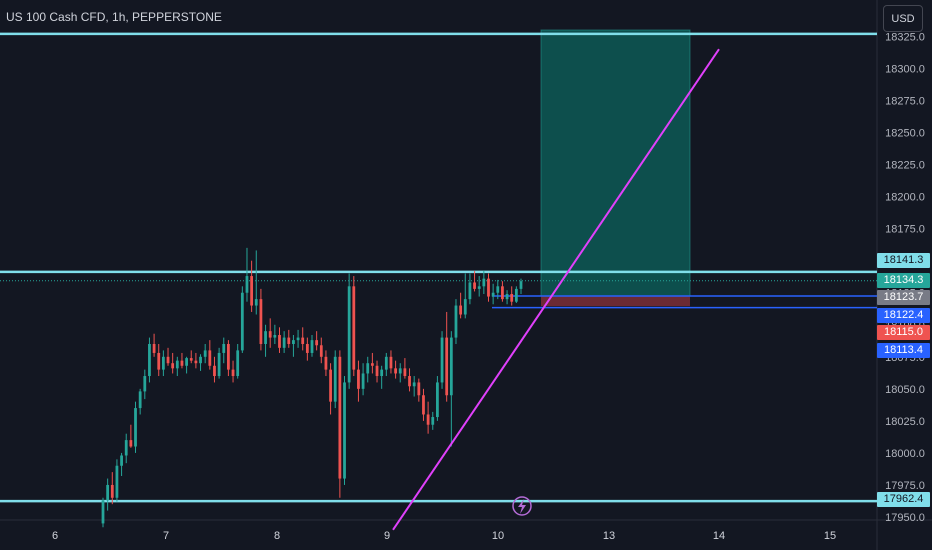  I want to click on y-tick-label: 17950.0, so click(905, 518).